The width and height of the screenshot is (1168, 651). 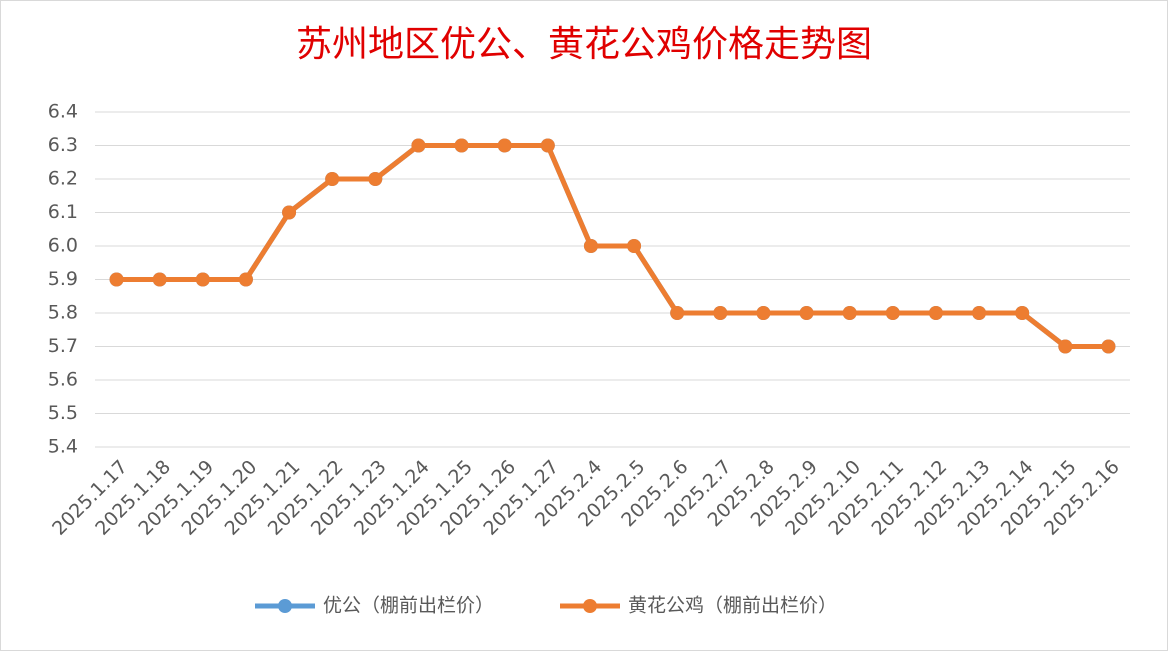 What do you see at coordinates (63, 179) in the screenshot?
I see `y-tick-label: 6.2` at bounding box center [63, 179].